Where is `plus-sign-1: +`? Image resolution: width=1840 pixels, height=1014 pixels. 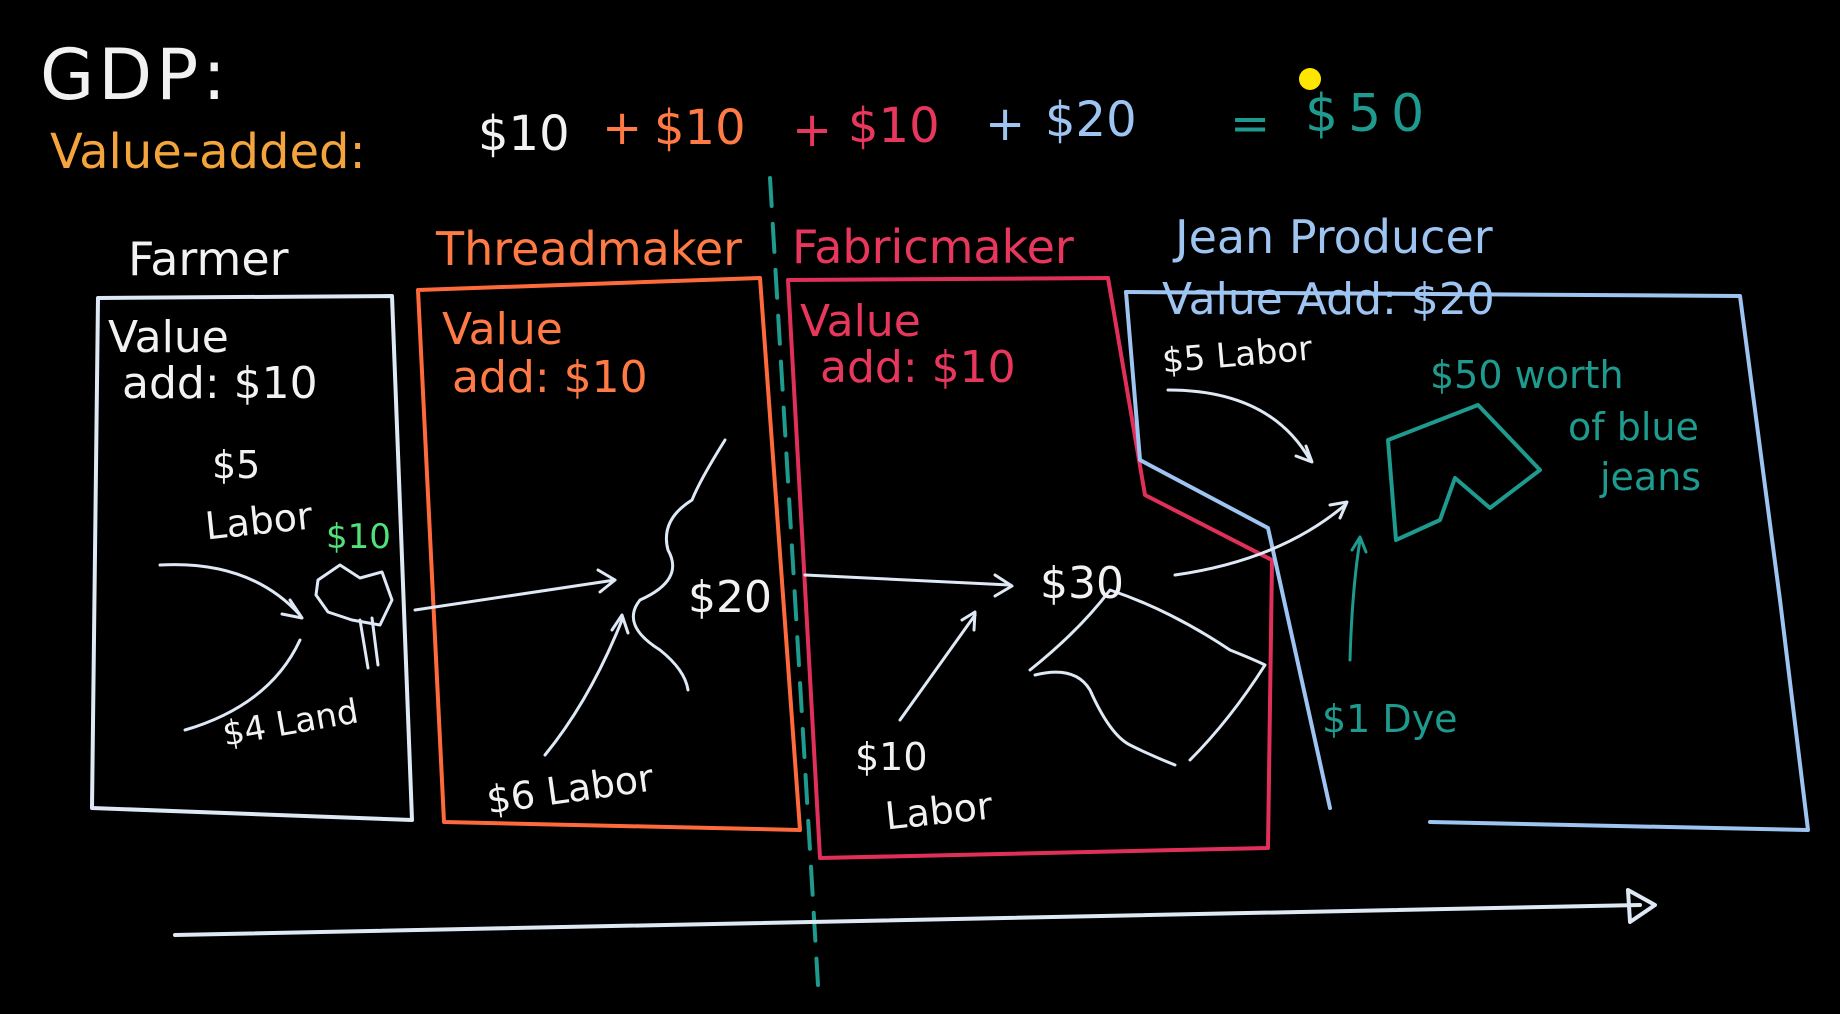 plus-sign-1: + is located at coordinates (622, 128).